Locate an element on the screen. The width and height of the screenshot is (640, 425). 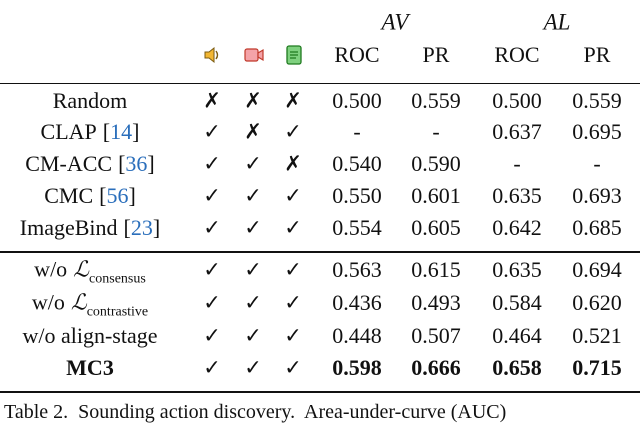
metric-value: 0.637 is located at coordinates (517, 131).